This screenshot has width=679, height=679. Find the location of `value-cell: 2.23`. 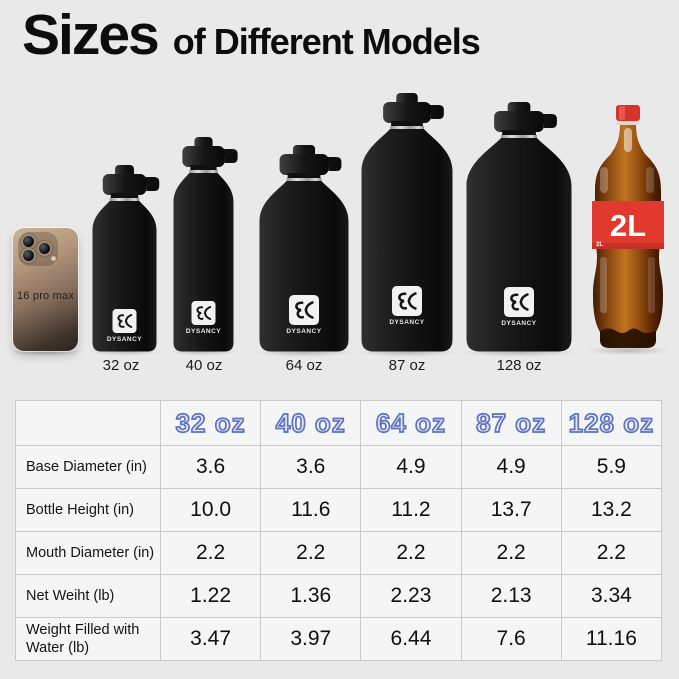

value-cell: 2.23 is located at coordinates (411, 596).